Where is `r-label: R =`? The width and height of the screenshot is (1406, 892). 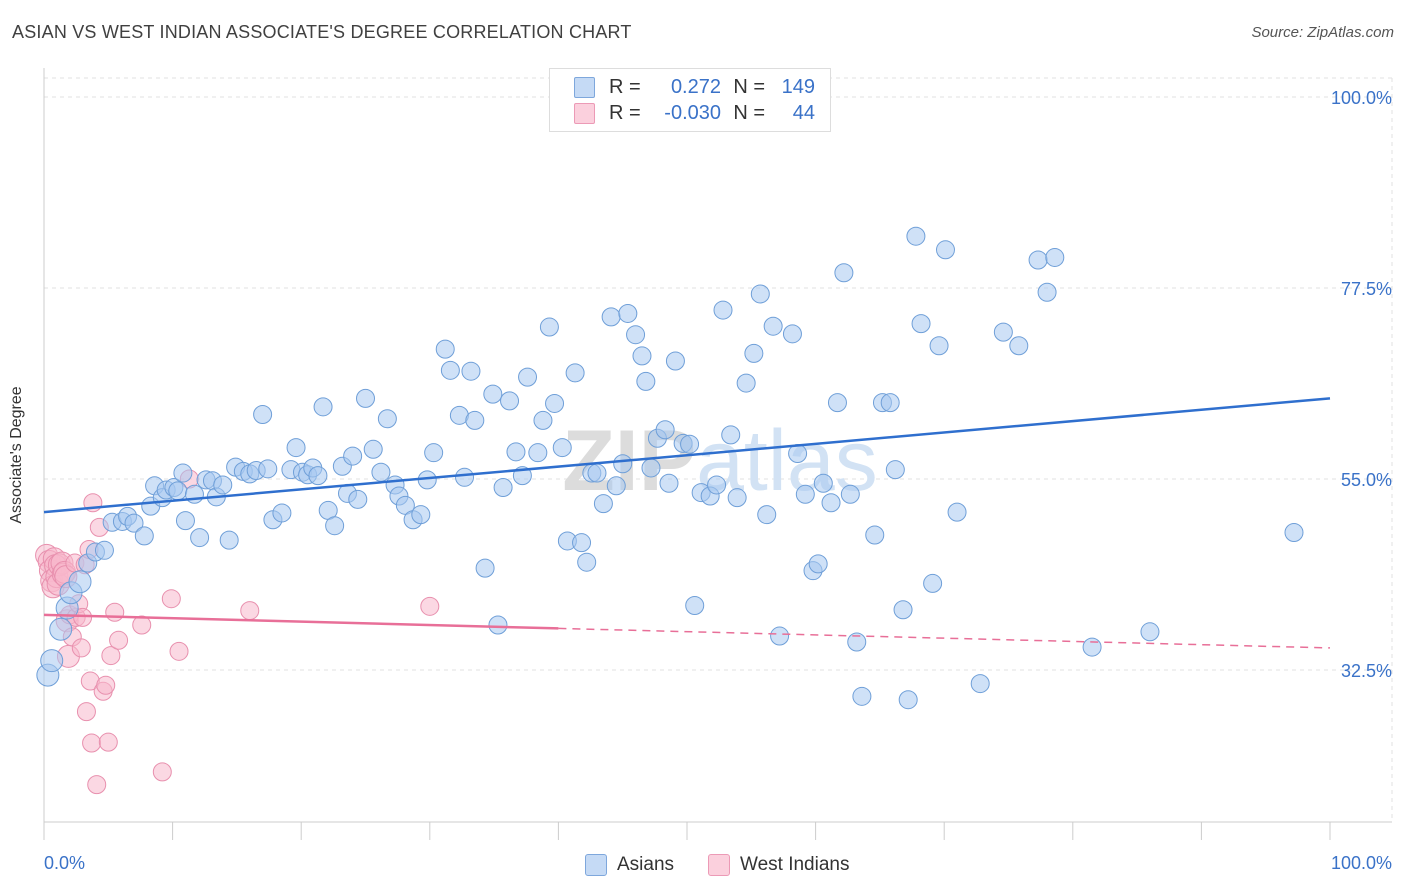
r-label: R = is located at coordinates (625, 86).